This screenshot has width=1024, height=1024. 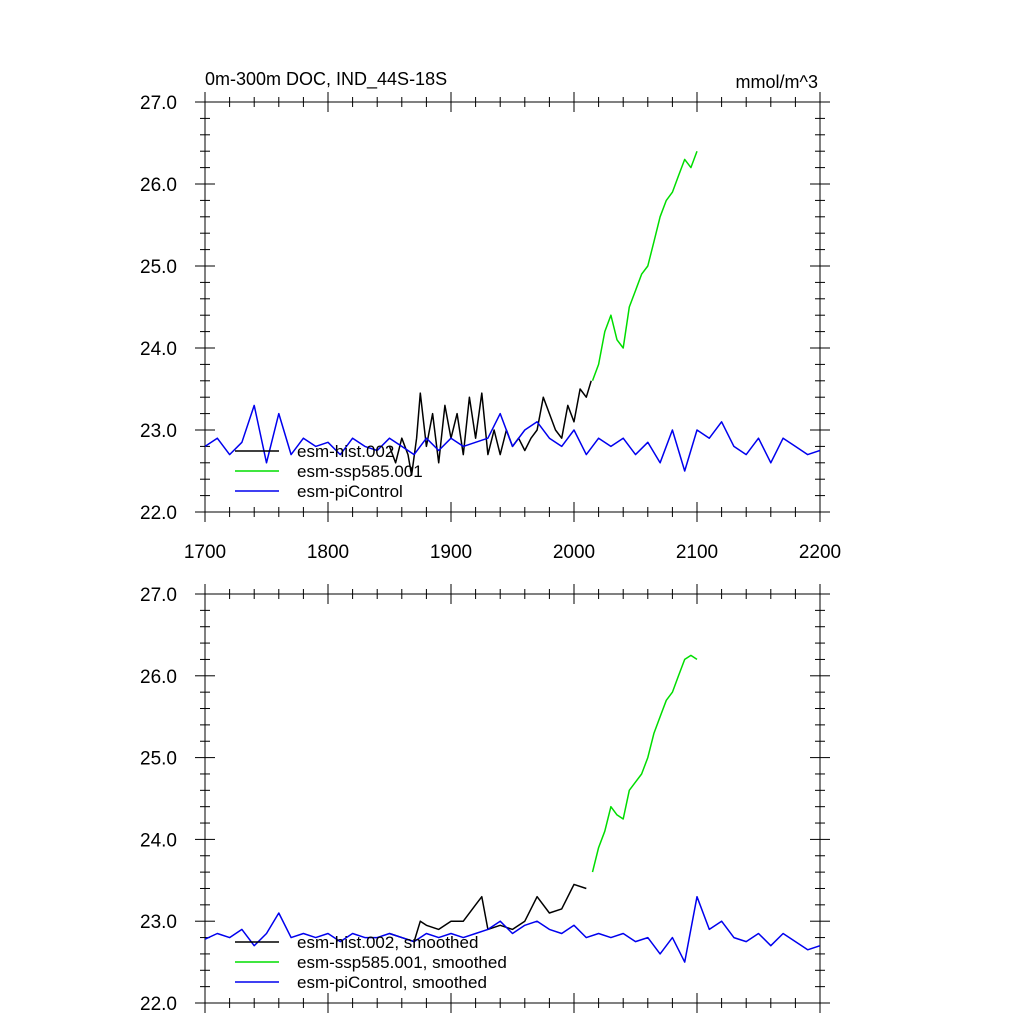 What do you see at coordinates (205, 552) in the screenshot?
I see `x-tick-label: 1700` at bounding box center [205, 552].